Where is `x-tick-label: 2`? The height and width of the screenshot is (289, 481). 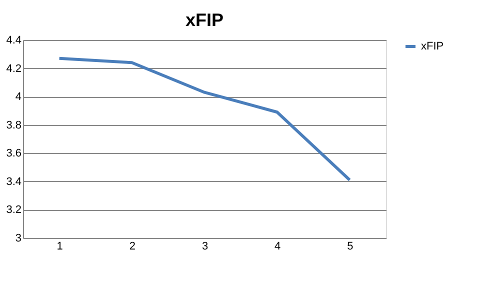 x-tick-label: 2 is located at coordinates (132, 246).